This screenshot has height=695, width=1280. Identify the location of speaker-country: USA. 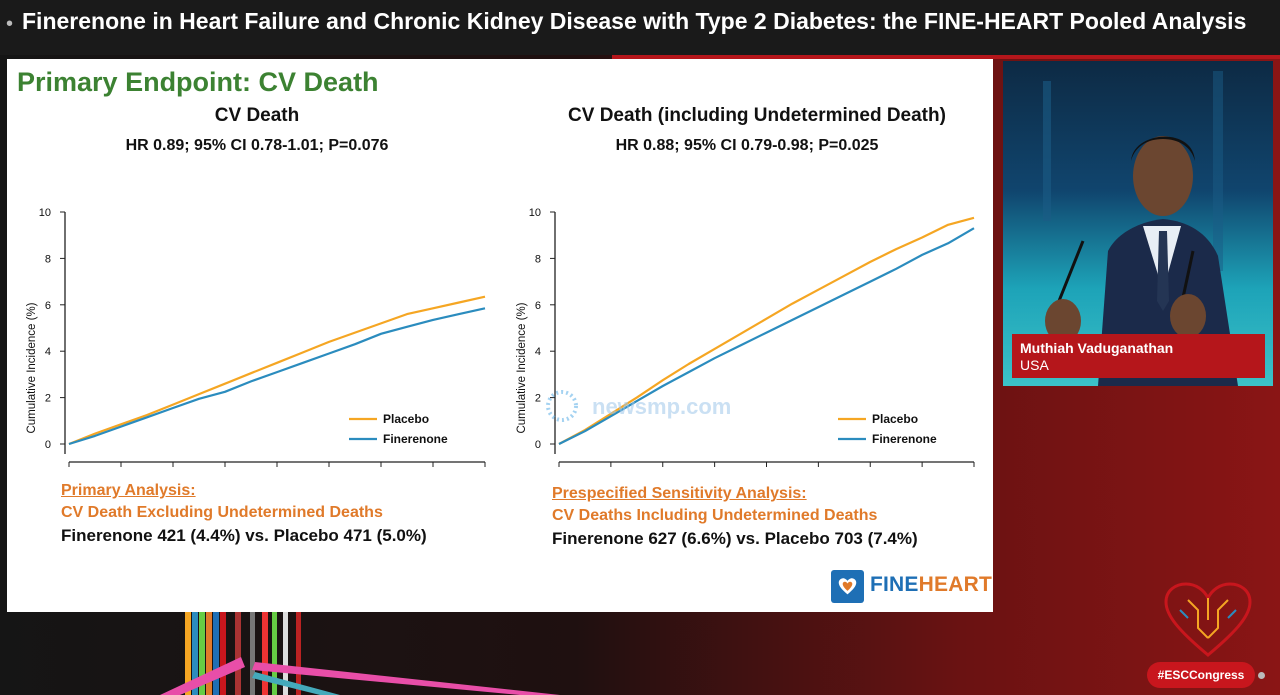
(1034, 365).